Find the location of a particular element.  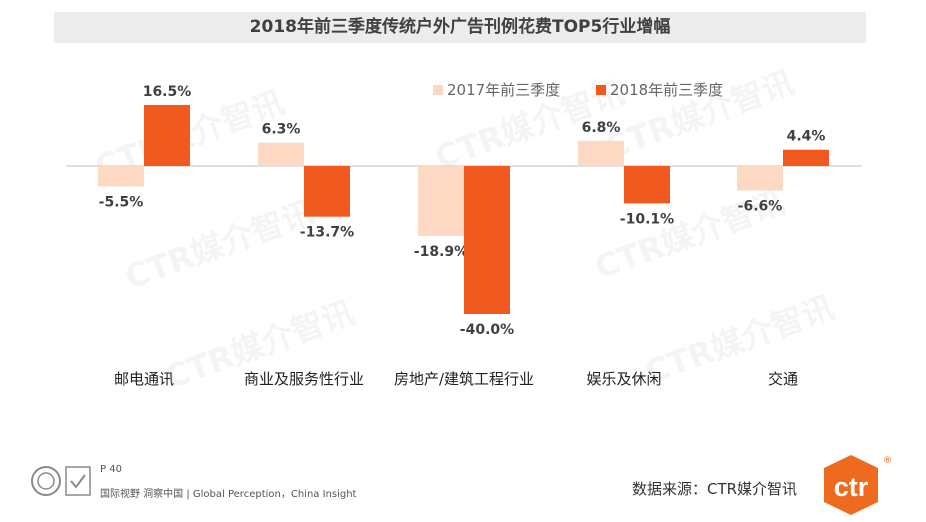

data-label-2017-1: 6.3% is located at coordinates (281, 130).